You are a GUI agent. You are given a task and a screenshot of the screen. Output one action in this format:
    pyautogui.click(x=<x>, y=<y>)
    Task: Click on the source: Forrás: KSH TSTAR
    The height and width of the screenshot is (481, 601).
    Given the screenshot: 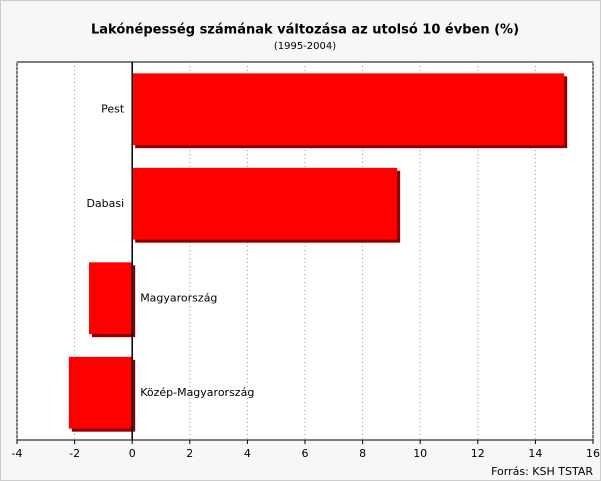 What is the action you would take?
    pyautogui.click(x=542, y=471)
    